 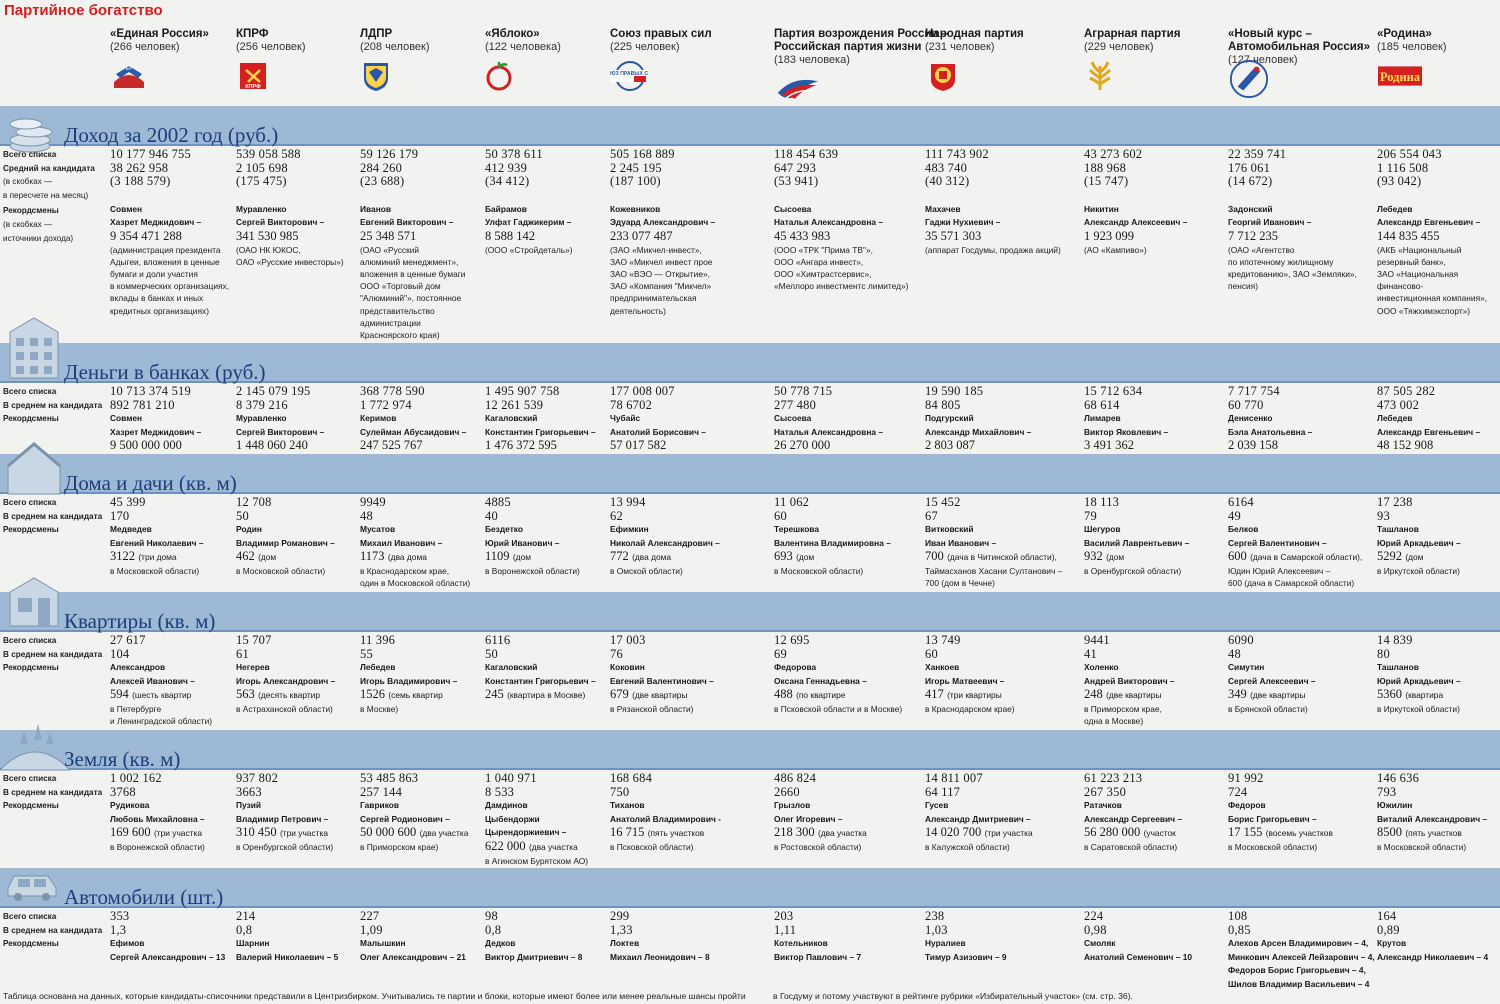 I want to click on bank-building-icon, so click(x=34, y=349).